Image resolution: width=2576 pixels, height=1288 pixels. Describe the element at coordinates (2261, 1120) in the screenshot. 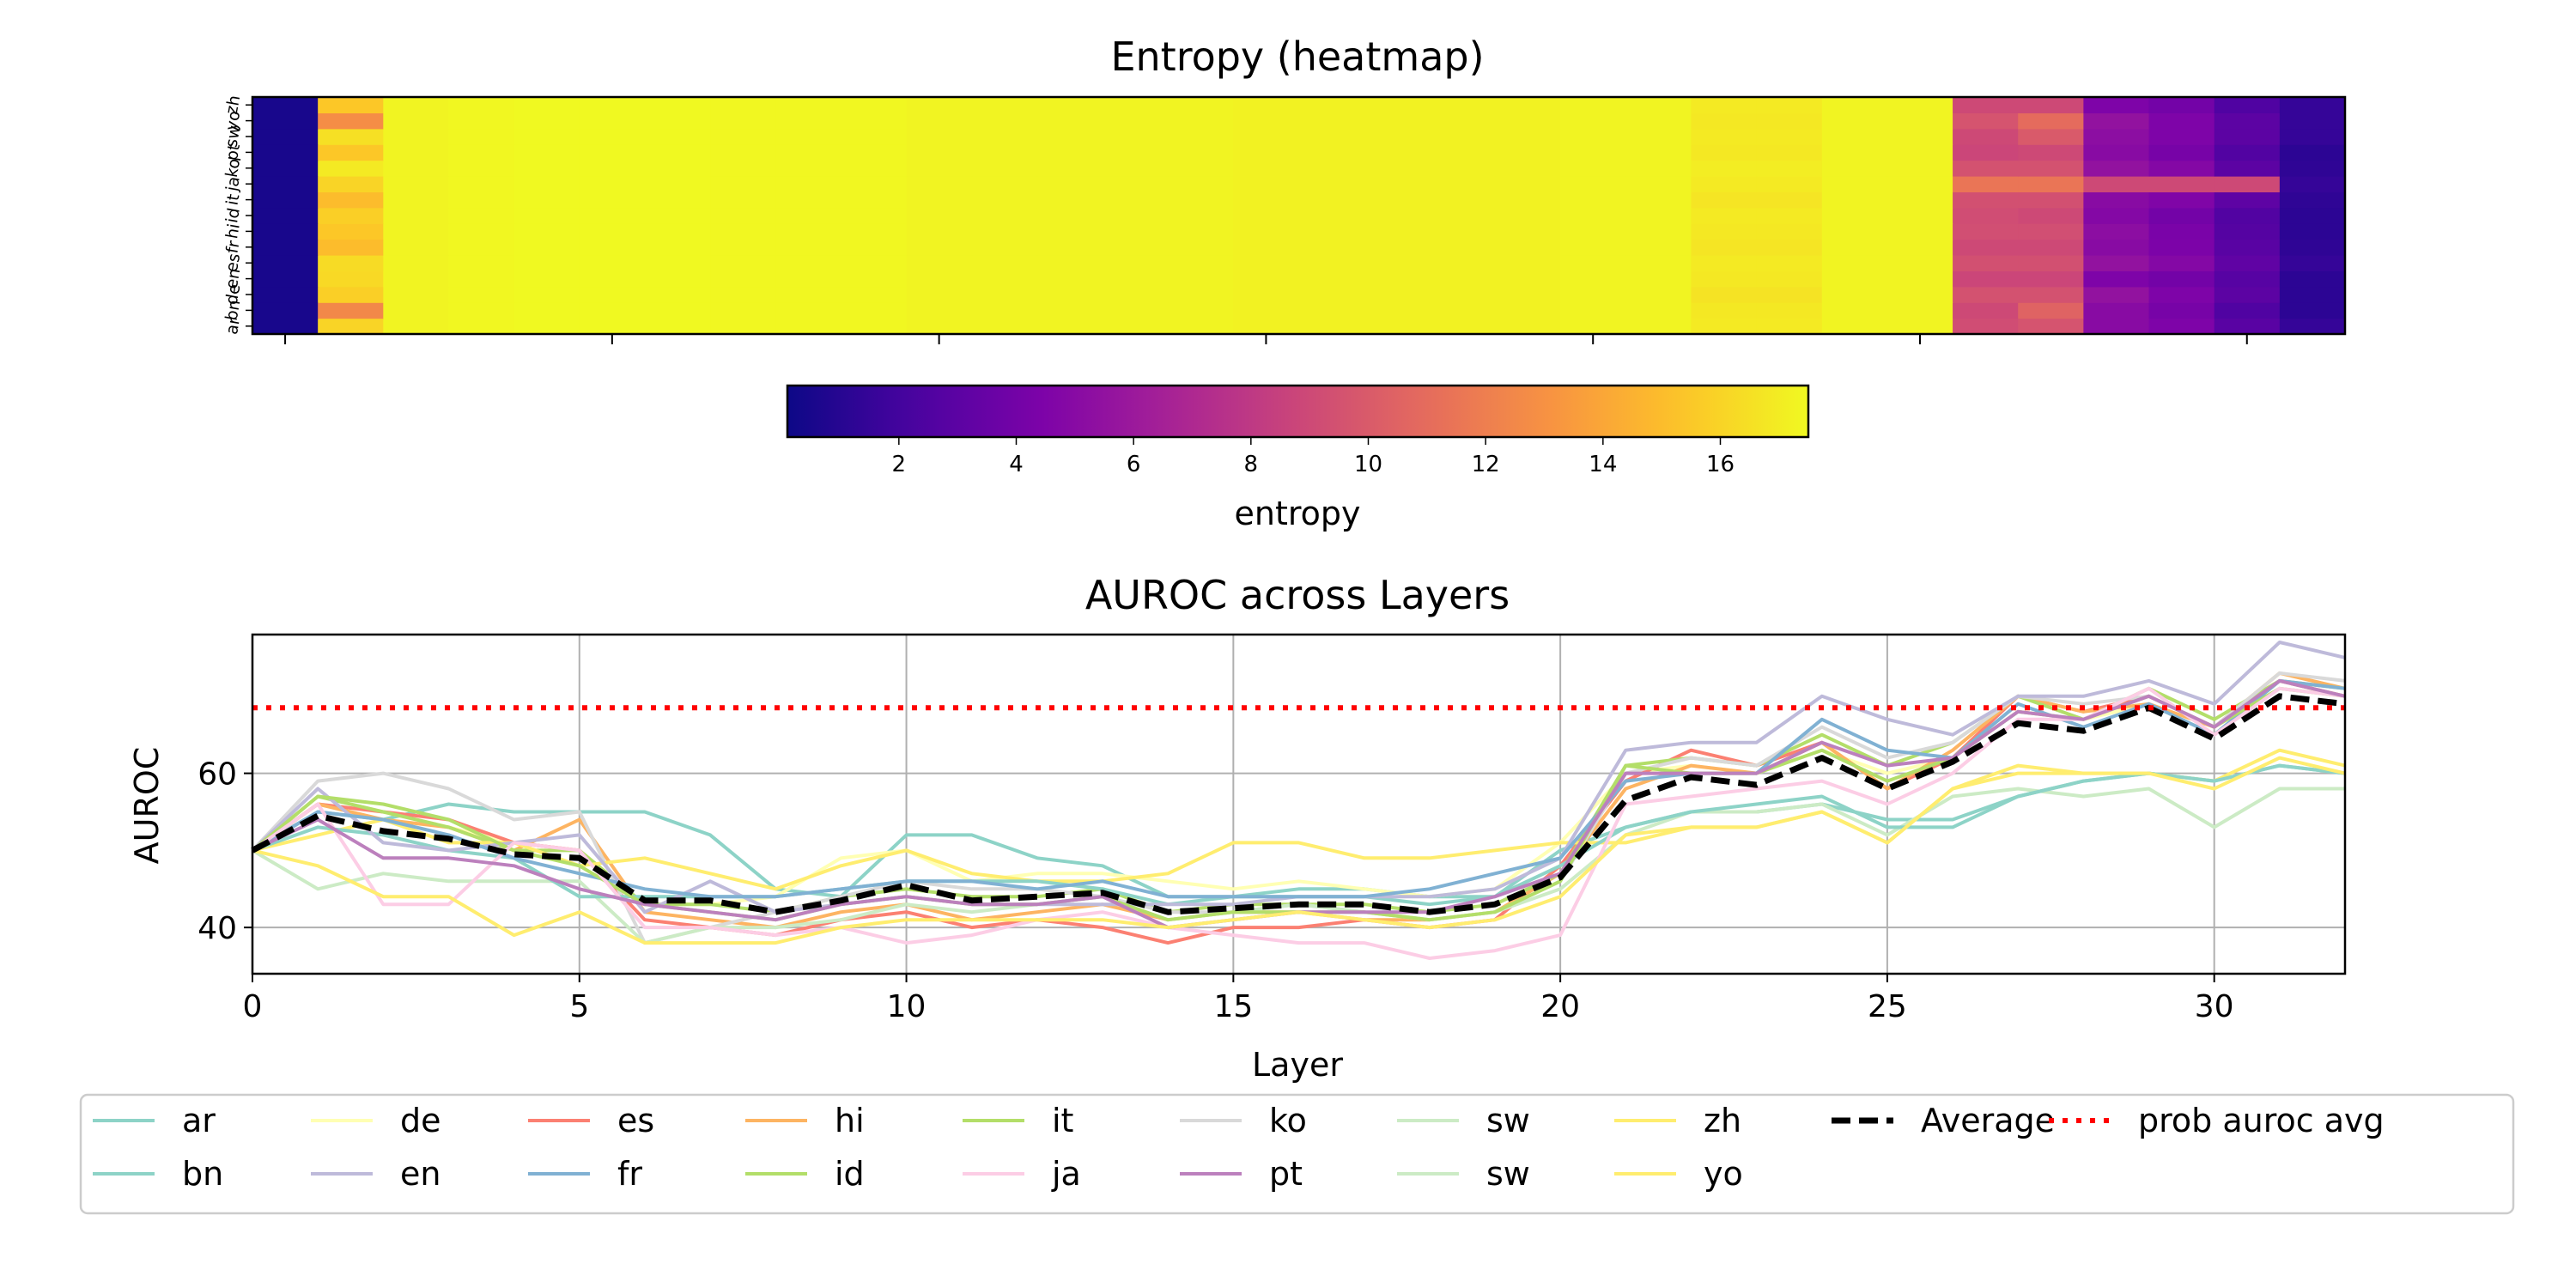

I see `legend-label: prob auroc avg` at that location.